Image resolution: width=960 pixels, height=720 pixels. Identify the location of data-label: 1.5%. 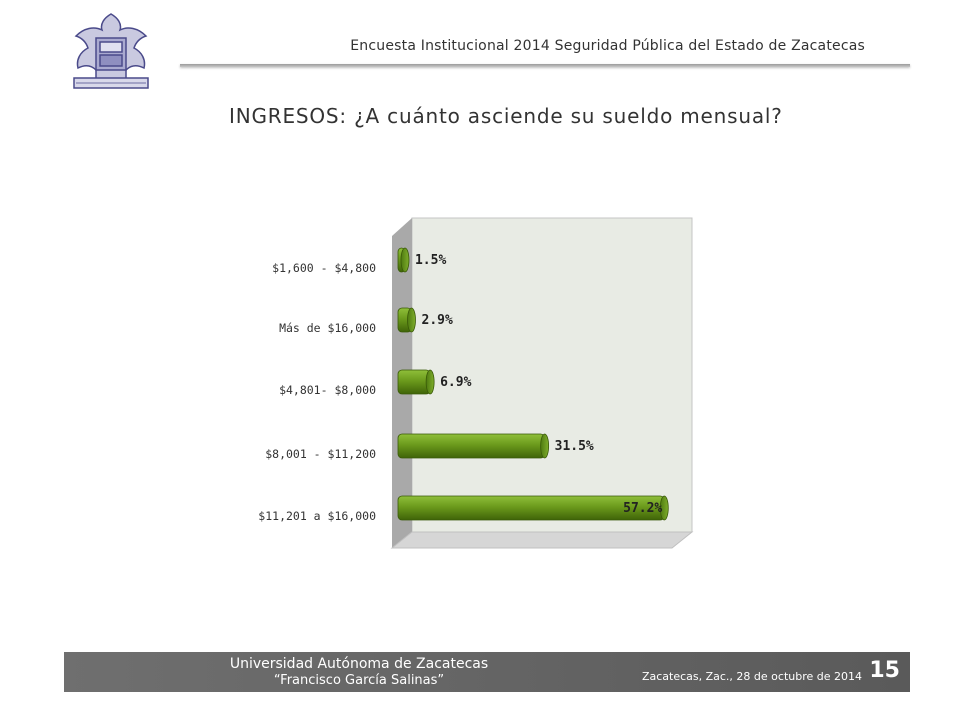
(430, 260).